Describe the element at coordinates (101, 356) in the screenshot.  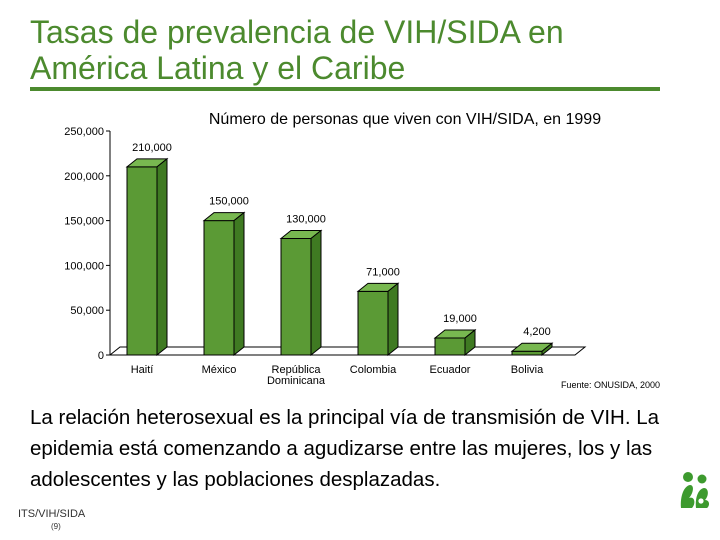
I see `y-tick-label: 0` at that location.